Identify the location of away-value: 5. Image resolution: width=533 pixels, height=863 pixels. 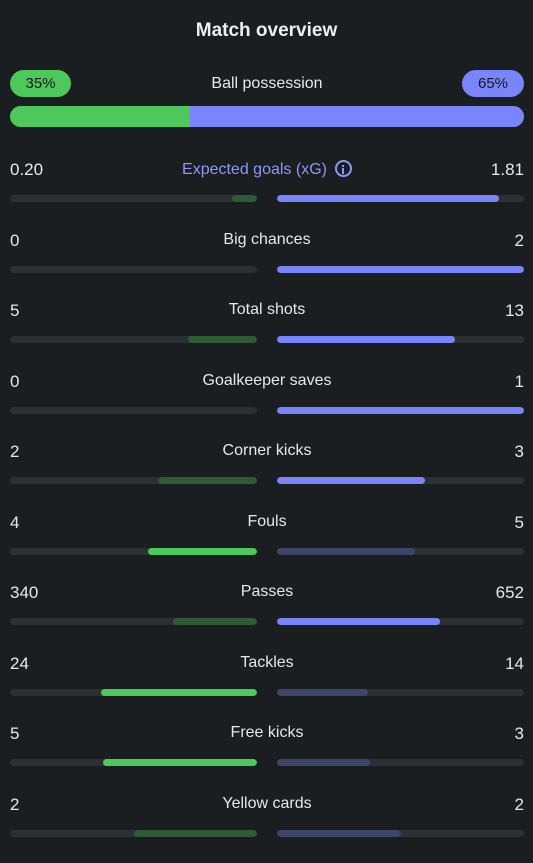
(519, 523).